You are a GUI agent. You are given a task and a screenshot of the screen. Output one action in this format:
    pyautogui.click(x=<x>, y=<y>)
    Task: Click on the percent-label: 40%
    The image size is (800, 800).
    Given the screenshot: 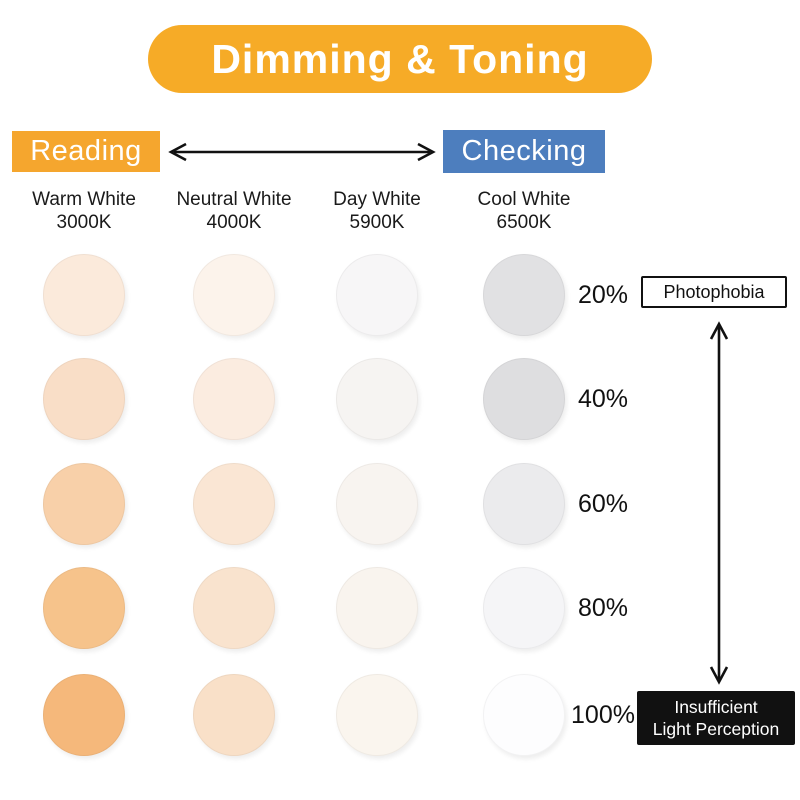 What is the action you would take?
    pyautogui.click(x=603, y=399)
    